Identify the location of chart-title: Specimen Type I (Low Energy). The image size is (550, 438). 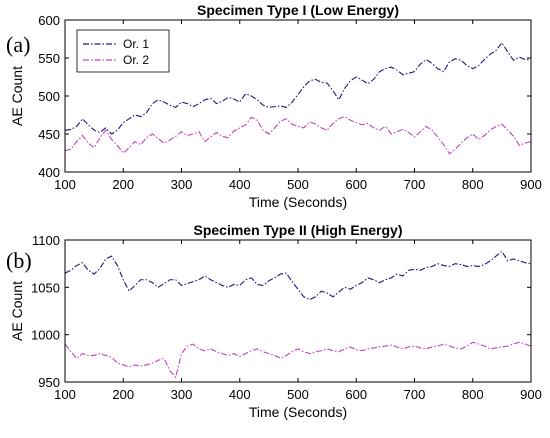
(298, 10).